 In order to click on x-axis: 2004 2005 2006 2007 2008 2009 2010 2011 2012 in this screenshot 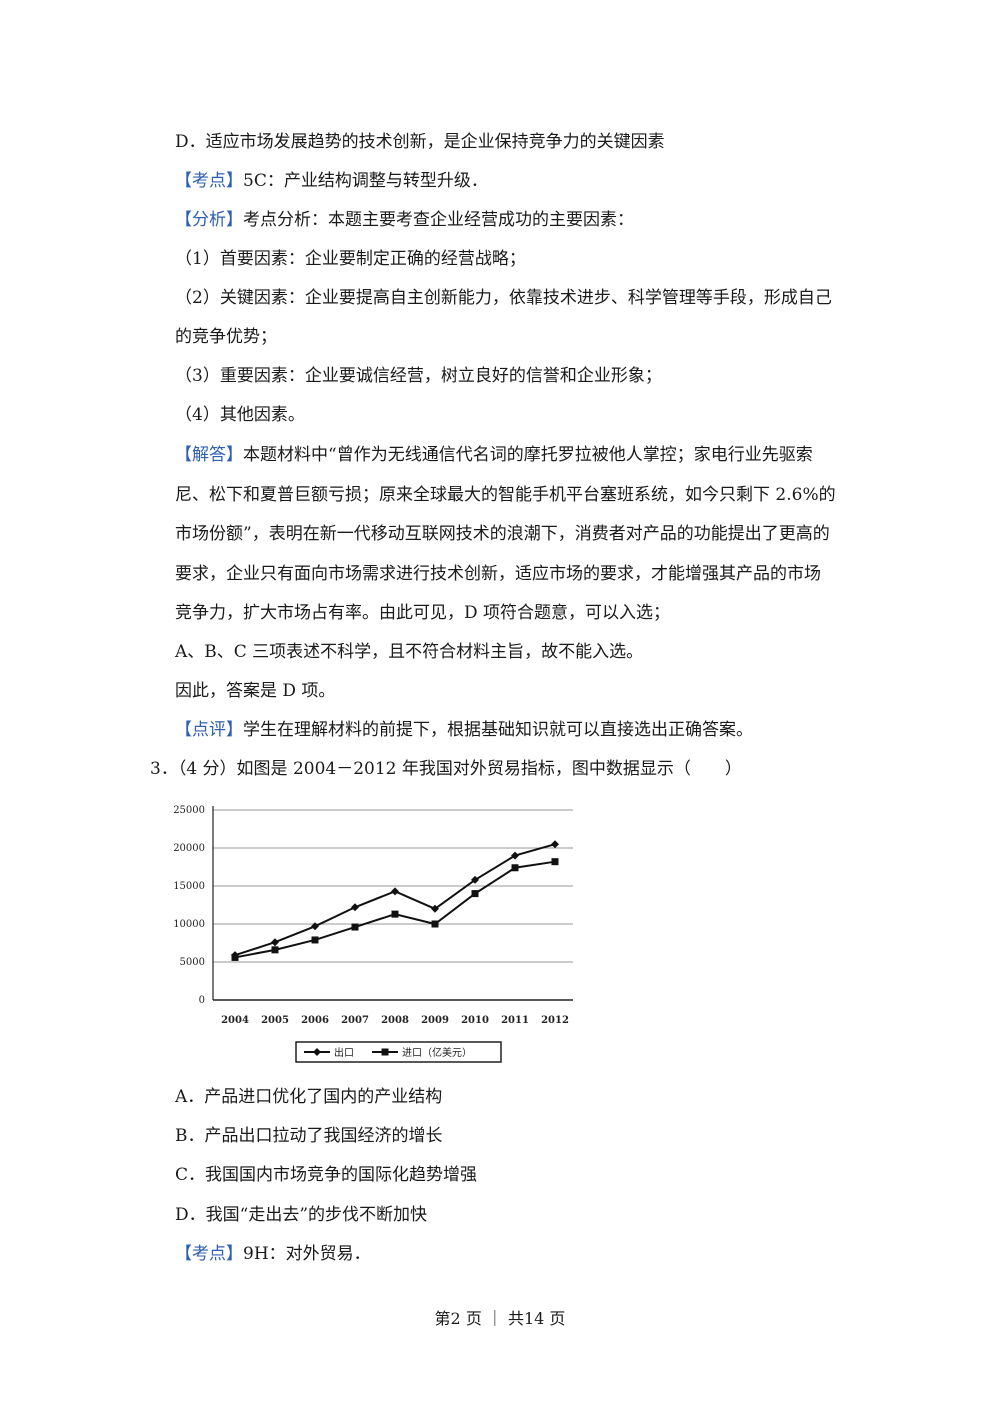, I will do `click(395, 1020)`.